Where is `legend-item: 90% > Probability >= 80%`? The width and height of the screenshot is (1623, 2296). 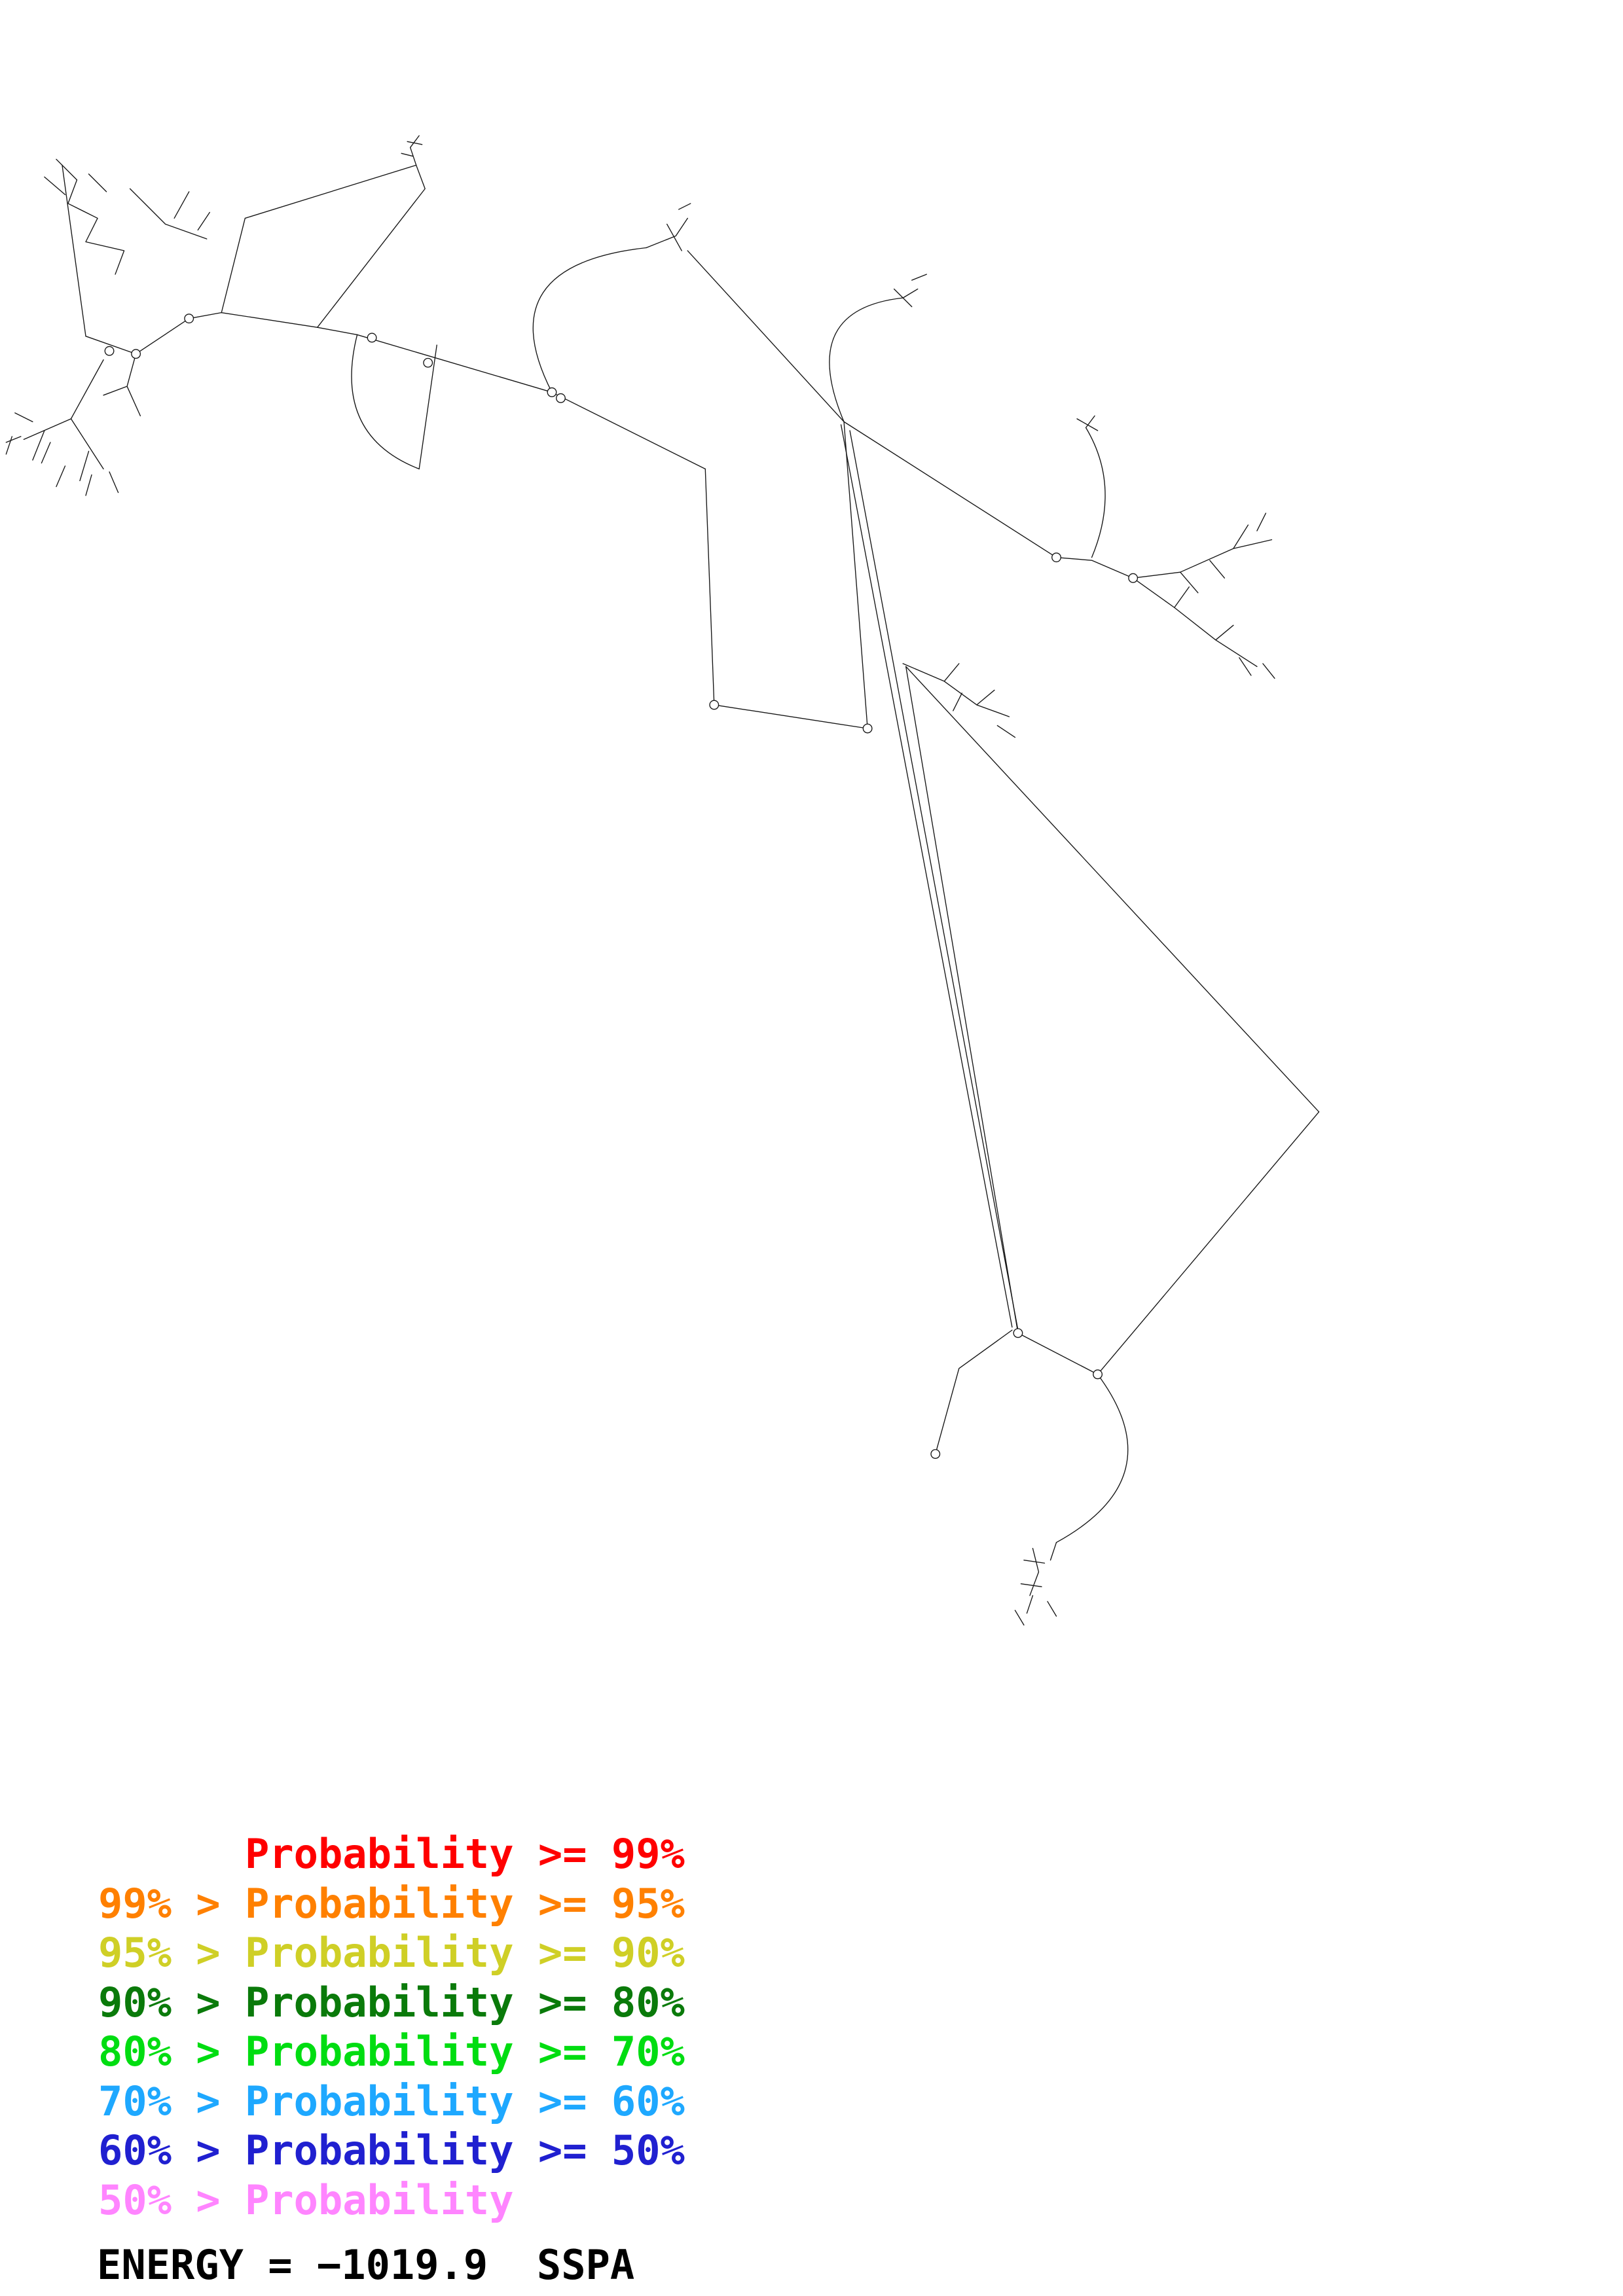
legend-item: 90% > Probability >= 80% is located at coordinates (391, 2002).